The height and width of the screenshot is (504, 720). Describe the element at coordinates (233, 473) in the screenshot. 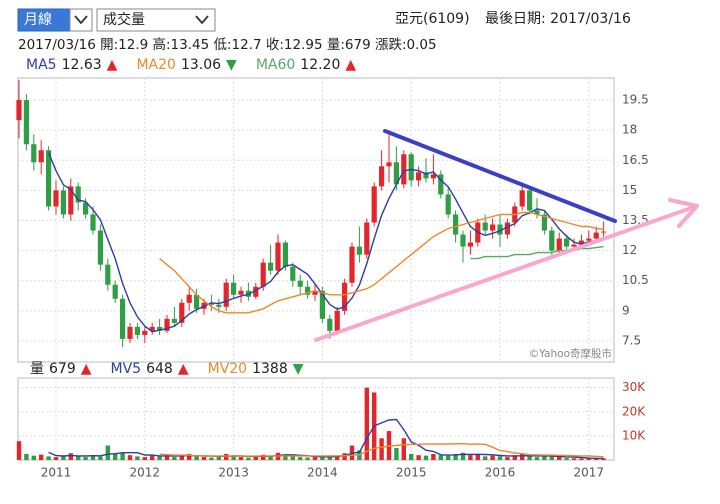

I see `x-tick-label: 2013` at that location.